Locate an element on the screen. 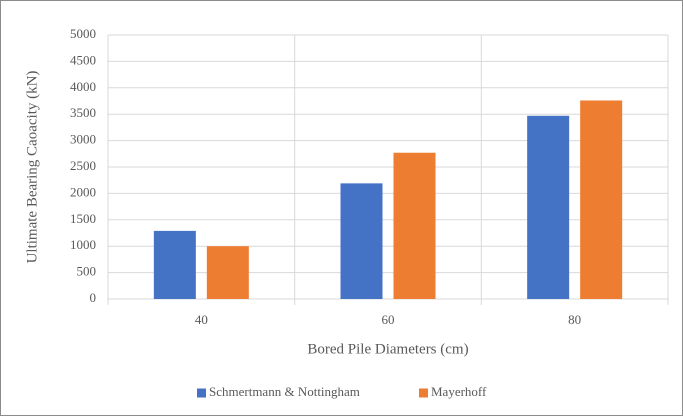 The height and width of the screenshot is (416, 683). legend-label: Schmertmann & Nottingham is located at coordinates (284, 391).